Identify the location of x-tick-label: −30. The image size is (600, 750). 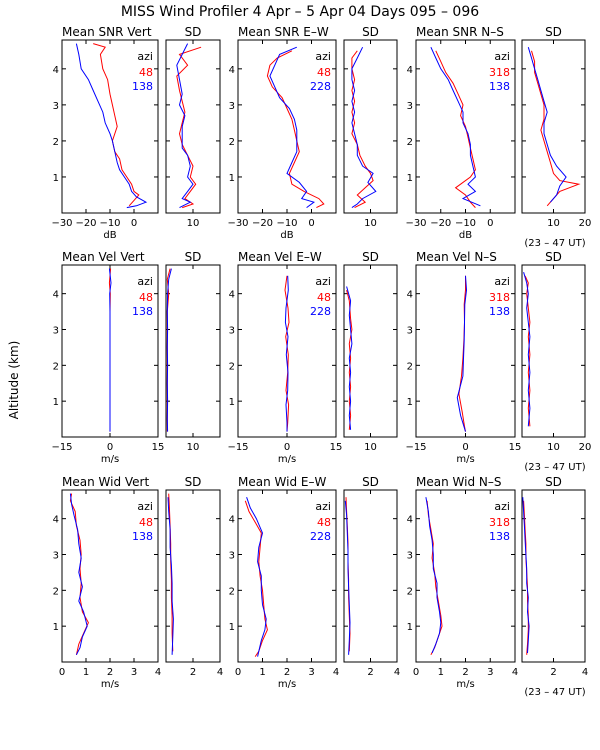
(415, 223).